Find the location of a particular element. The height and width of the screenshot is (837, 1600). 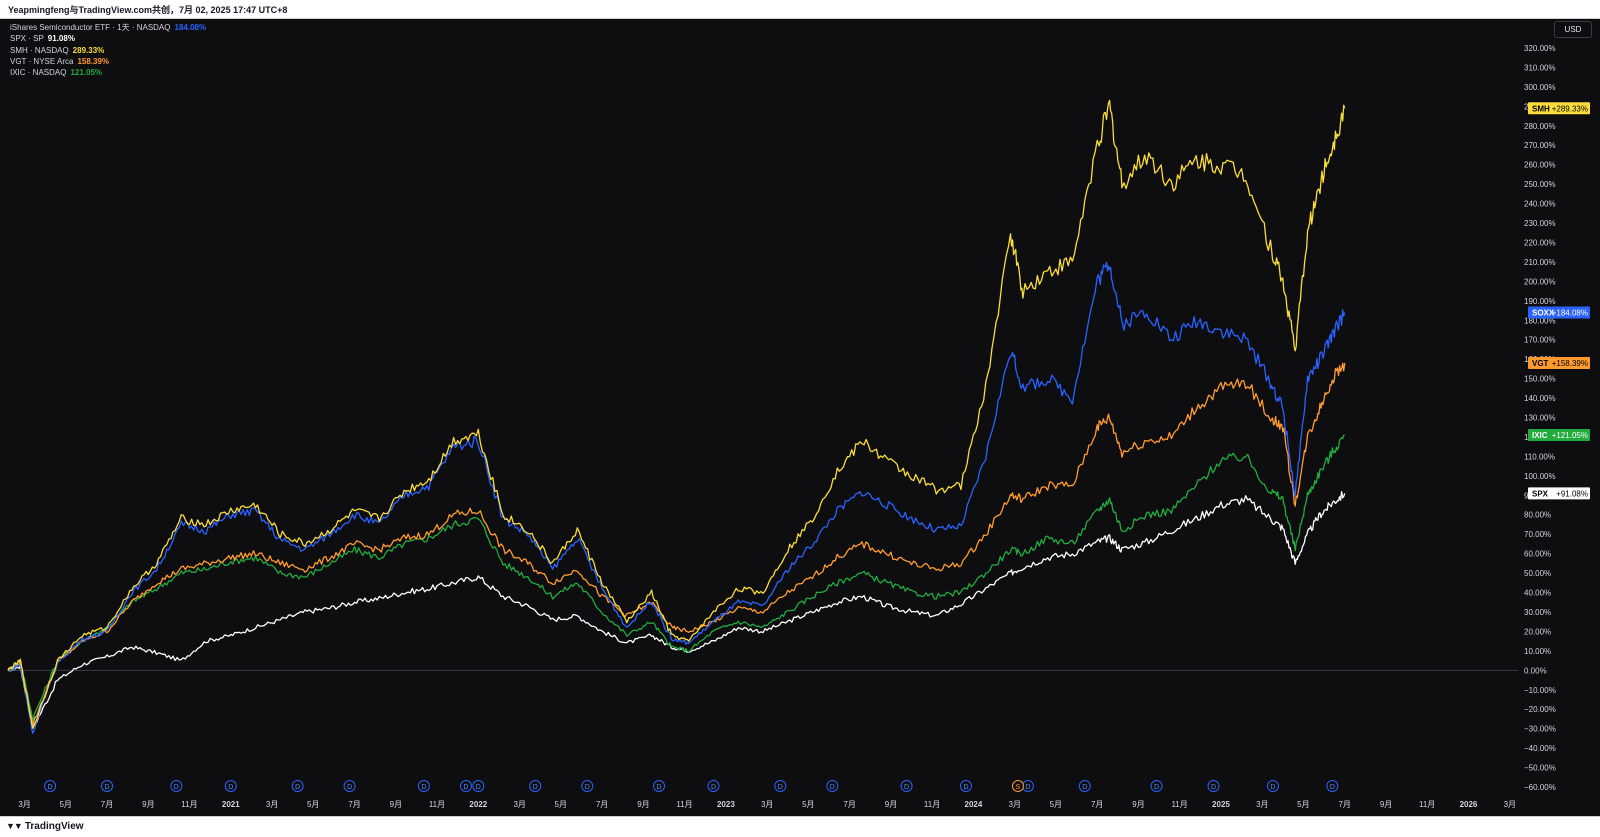

legend-value: 289.33% is located at coordinates (88, 50).